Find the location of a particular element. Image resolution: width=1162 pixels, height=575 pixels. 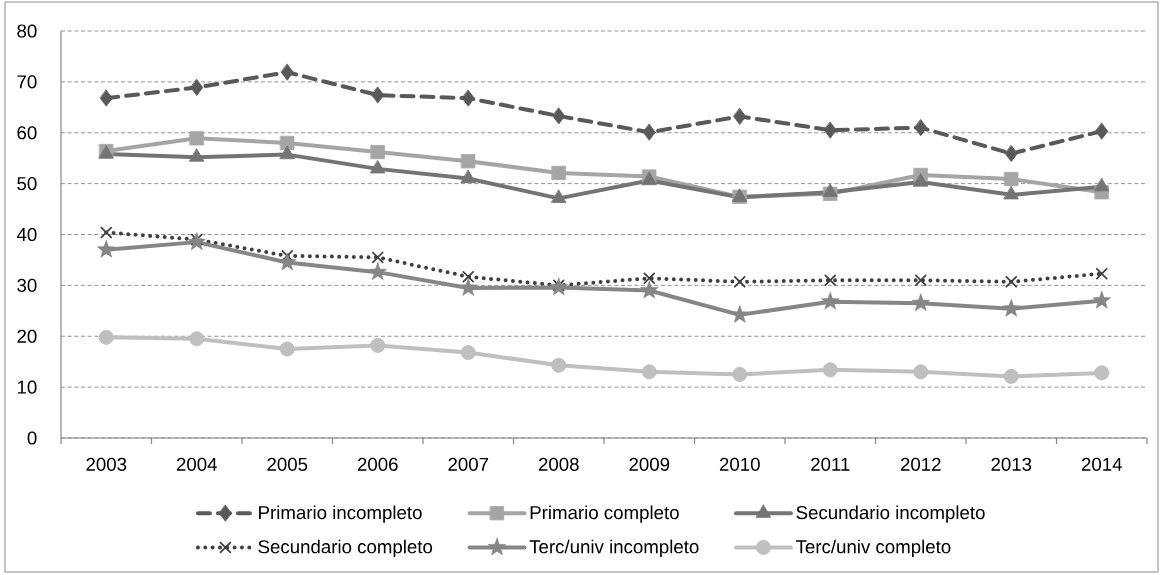

legend-label: Secundario completo is located at coordinates (345, 548).